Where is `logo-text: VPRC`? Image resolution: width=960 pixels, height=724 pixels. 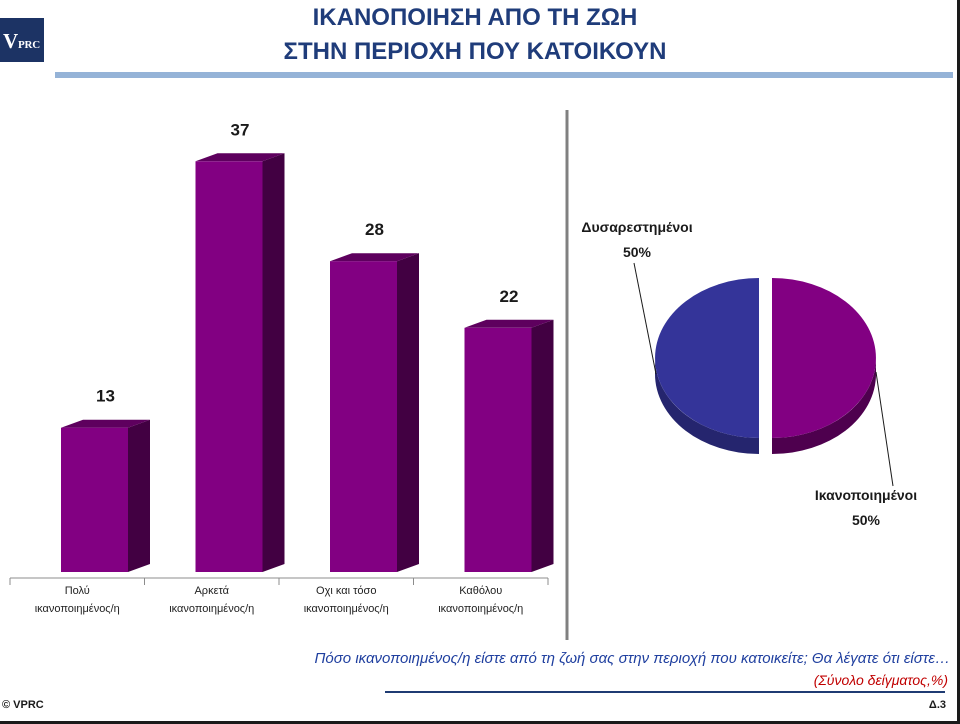
logo-text: VPRC is located at coordinates (21, 41).